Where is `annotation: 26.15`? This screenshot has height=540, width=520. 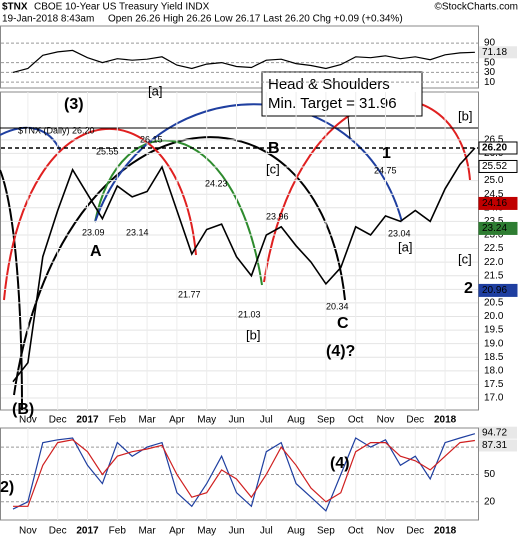
annotation: 26.15 is located at coordinates (151, 139).